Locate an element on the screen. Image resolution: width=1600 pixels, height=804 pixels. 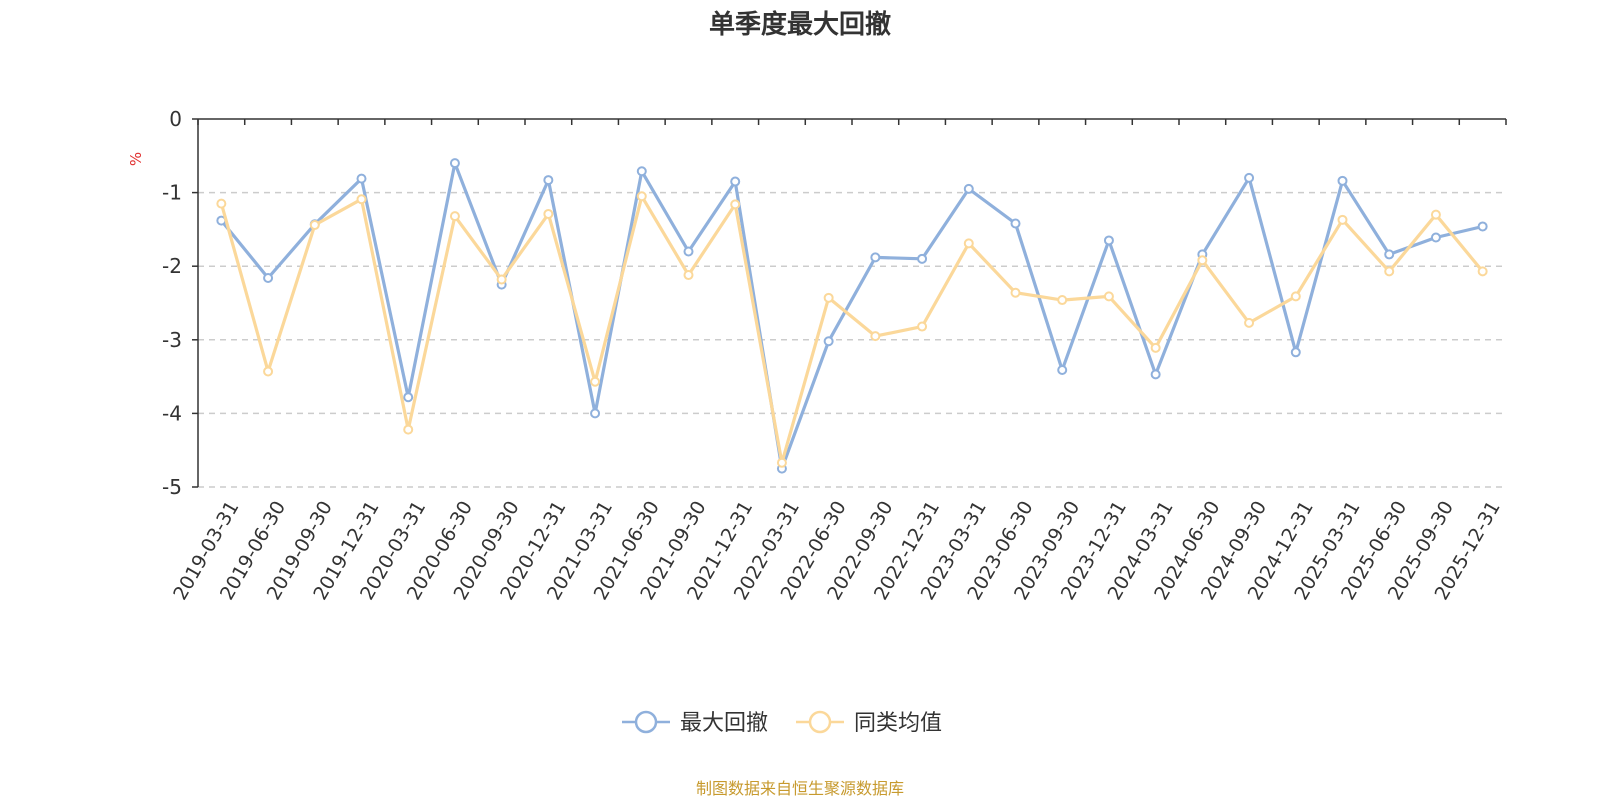
y-axis-unit: % is located at coordinates (136, 159).